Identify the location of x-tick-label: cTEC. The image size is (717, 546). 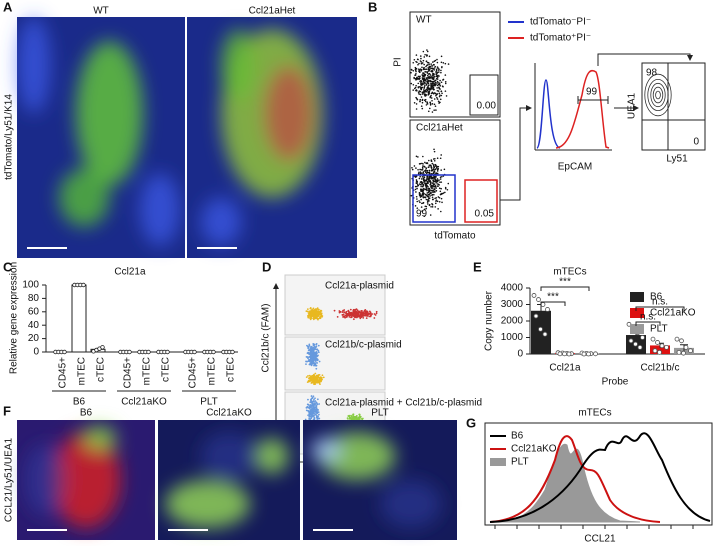
(101, 369).